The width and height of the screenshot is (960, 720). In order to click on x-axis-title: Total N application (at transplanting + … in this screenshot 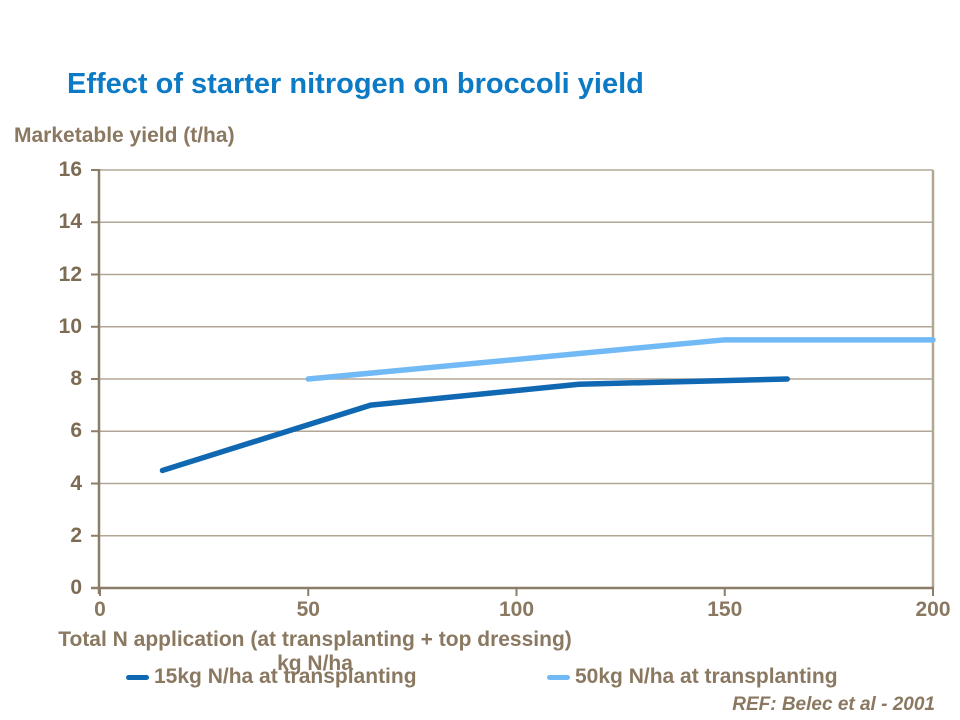, I will do `click(480, 652)`.